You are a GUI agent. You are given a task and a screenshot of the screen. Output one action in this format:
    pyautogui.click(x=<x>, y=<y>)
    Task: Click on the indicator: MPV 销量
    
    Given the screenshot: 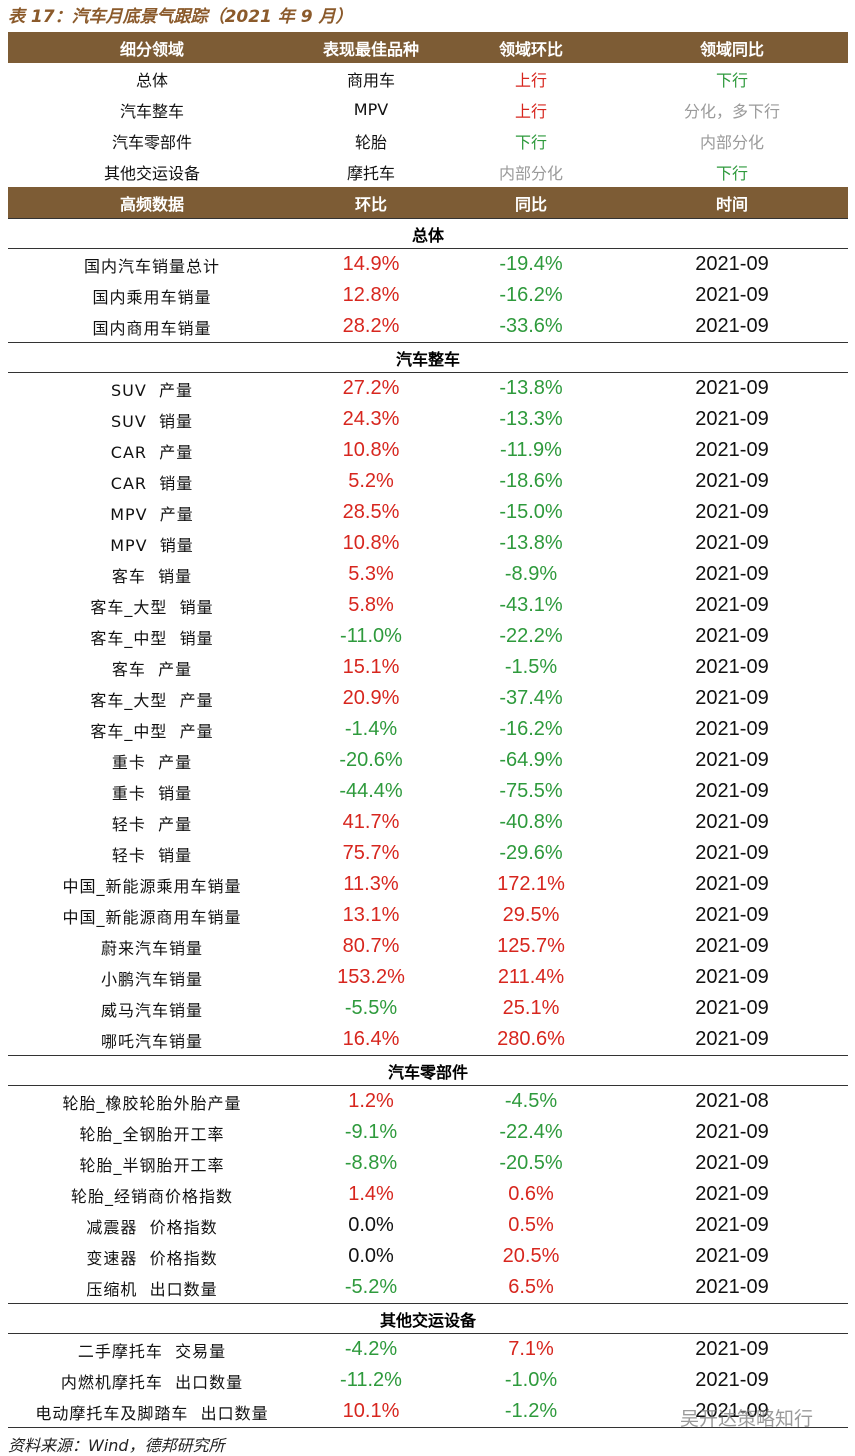 What is the action you would take?
    pyautogui.click(x=152, y=545)
    